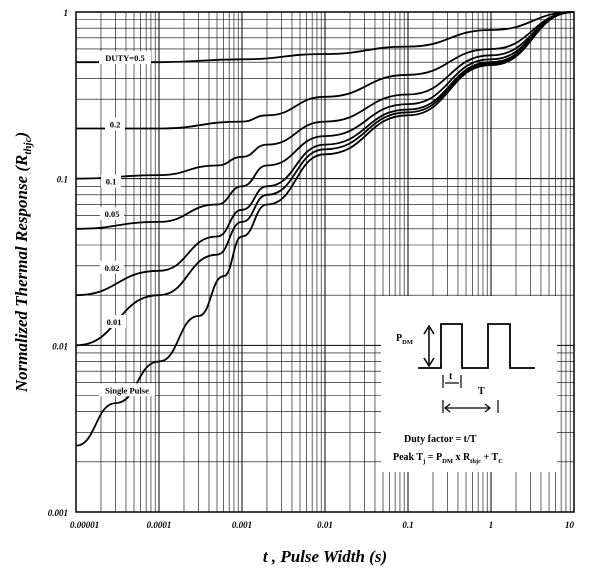 Image resolution: width=589 pixels, height=574 pixels. I want to click on curve-label: 0.2, so click(115, 124).